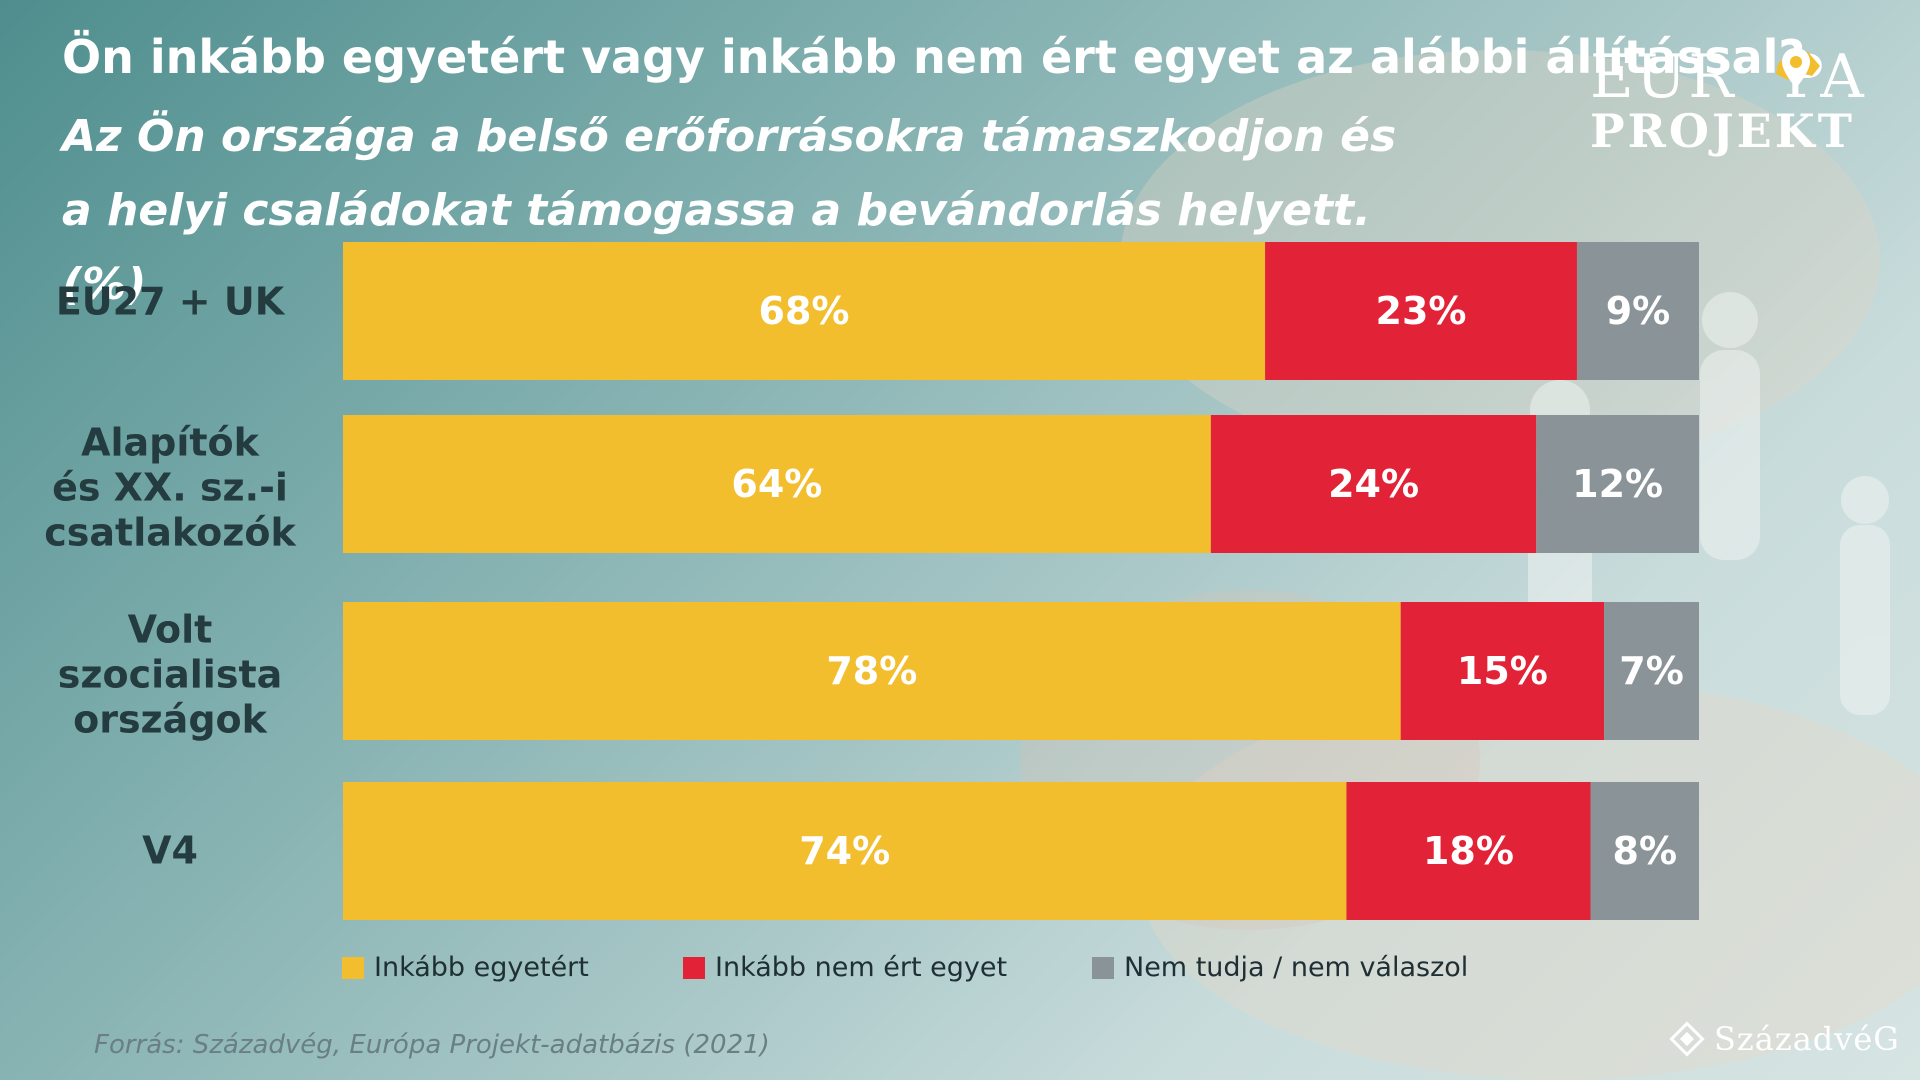 The width and height of the screenshot is (1920, 1080). What do you see at coordinates (481, 967) in the screenshot?
I see `legend-label-agree: Inkább egyetért` at bounding box center [481, 967].